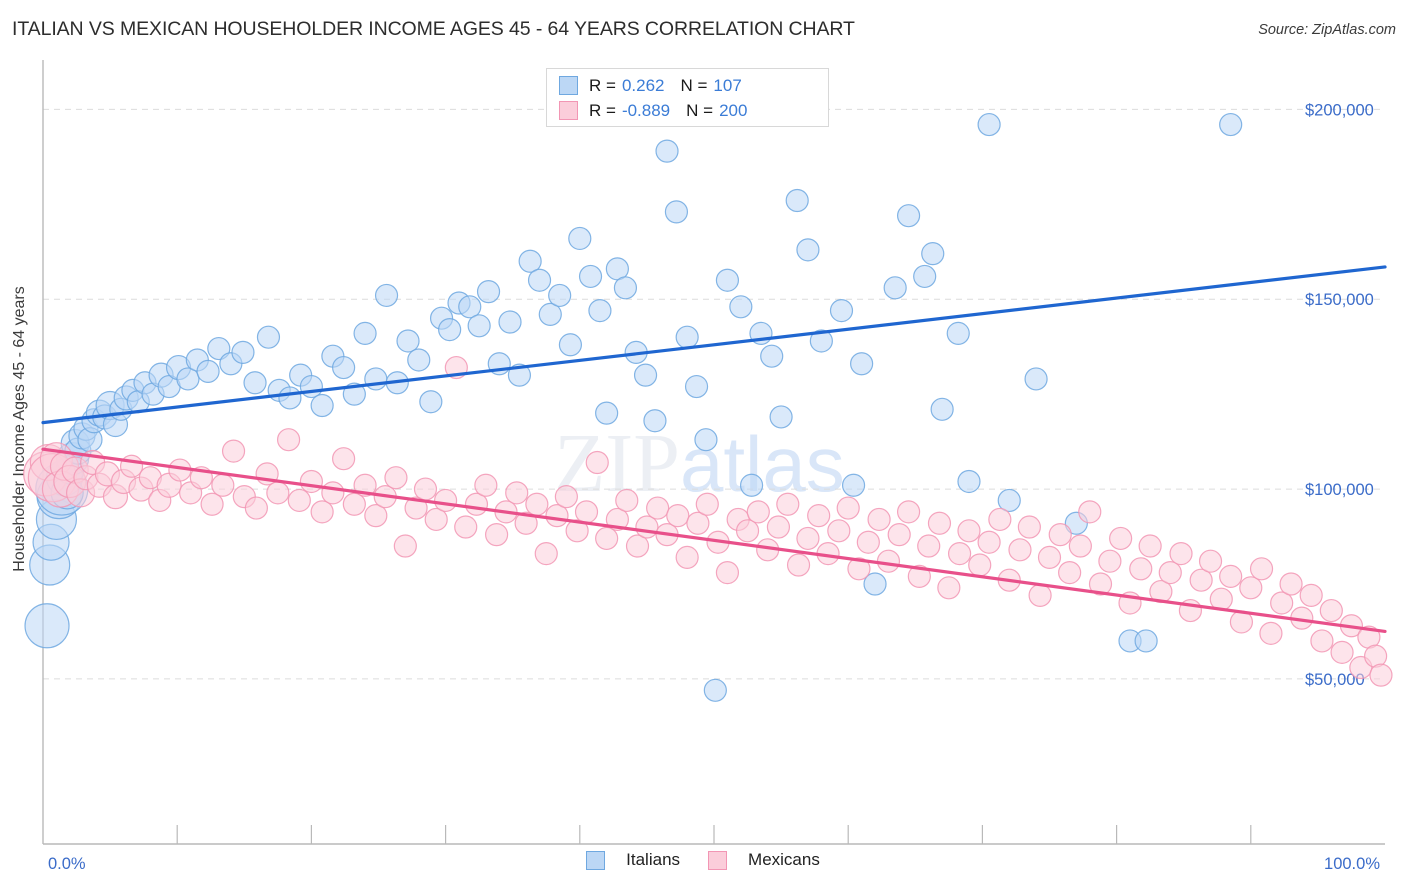 The height and width of the screenshot is (892, 1406). Describe the element at coordinates (688, 110) in the screenshot. I see `legend-row-mexicans: R = -0.889 N = 200` at that location.